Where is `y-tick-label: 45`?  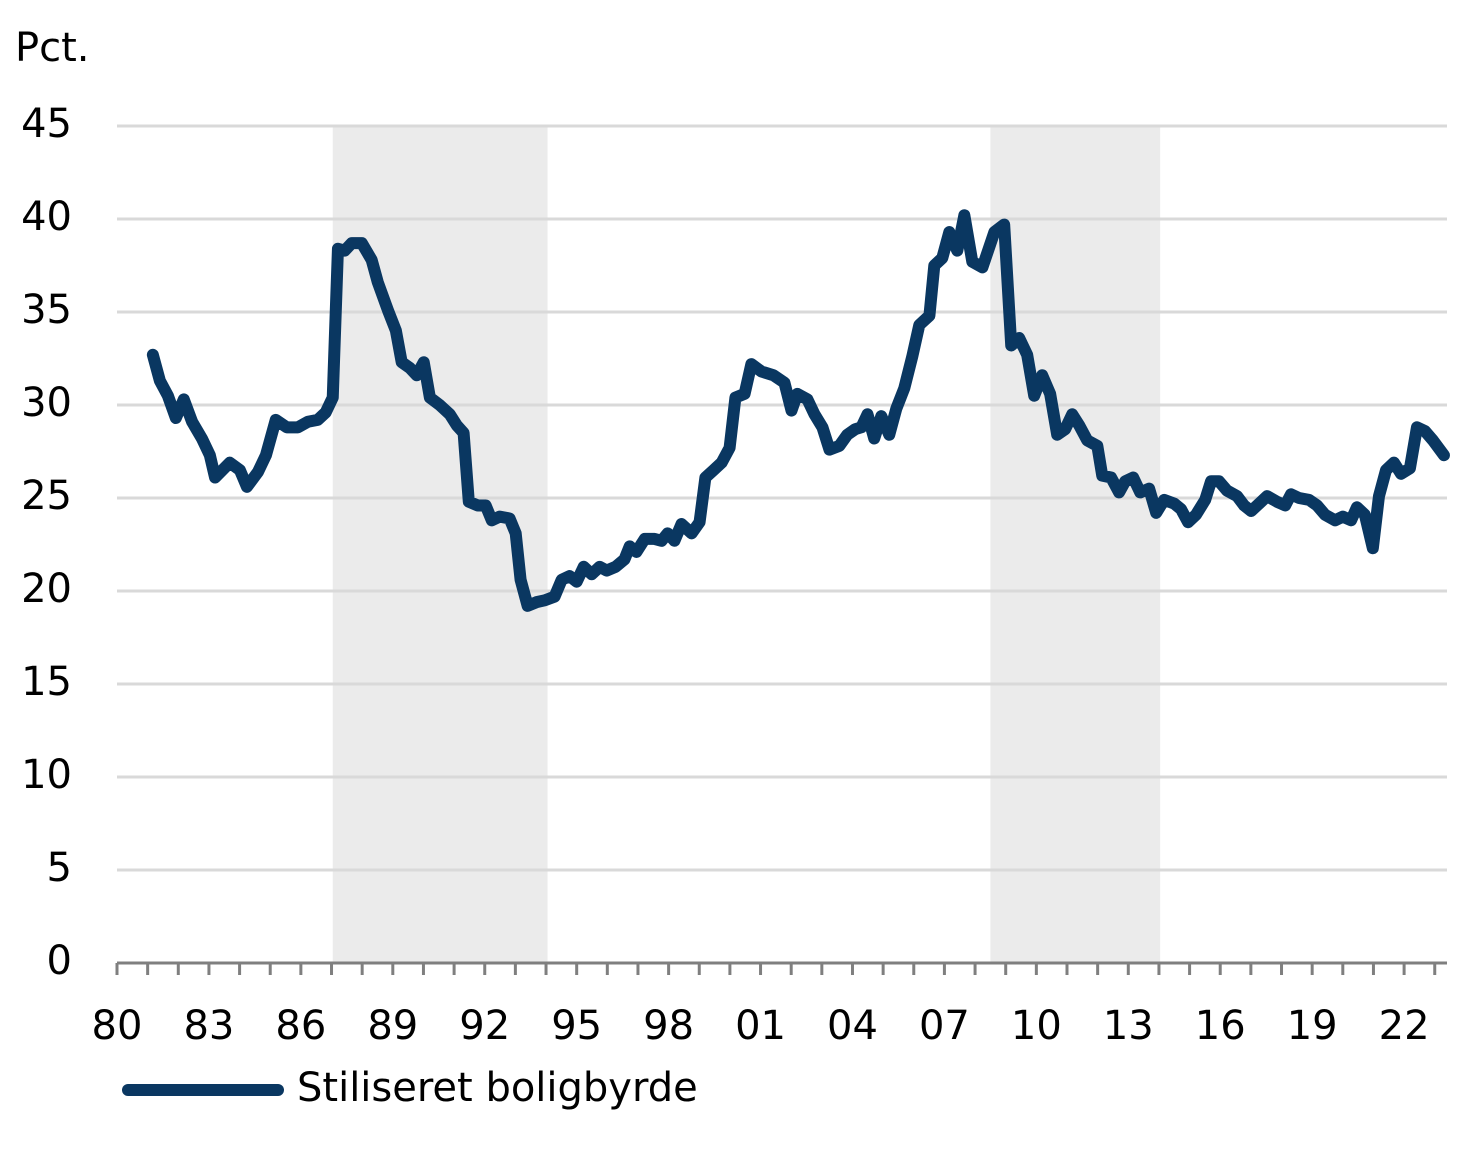
y-tick-label: 45 is located at coordinates (46, 124).